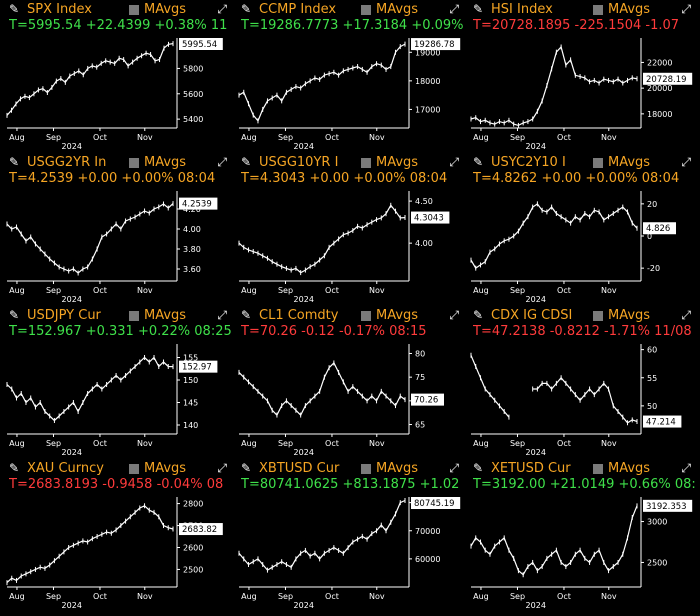 The width and height of the screenshot is (700, 616). Describe the element at coordinates (193, 504) in the screenshot. I see `y-tick-label: 2800` at that location.